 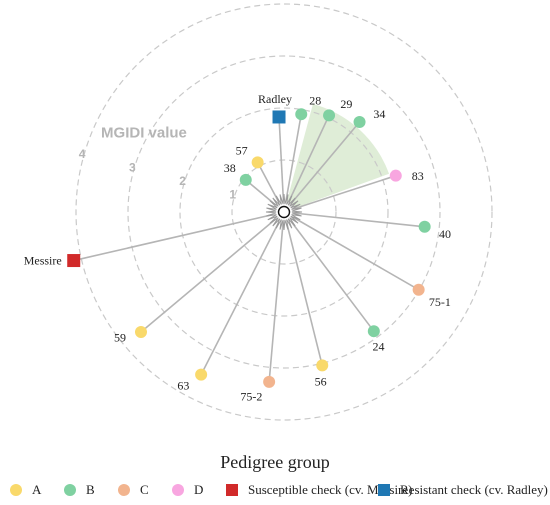 What do you see at coordinates (79, 490) in the screenshot?
I see `legend-item-B: B` at bounding box center [79, 490].